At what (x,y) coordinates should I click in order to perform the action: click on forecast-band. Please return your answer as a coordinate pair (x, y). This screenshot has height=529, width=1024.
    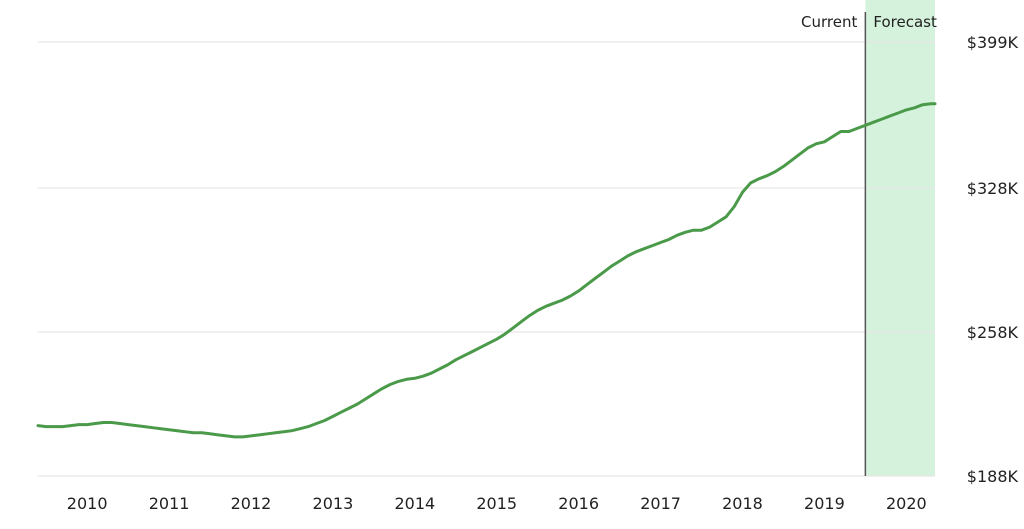
    Looking at the image, I should click on (900, 238).